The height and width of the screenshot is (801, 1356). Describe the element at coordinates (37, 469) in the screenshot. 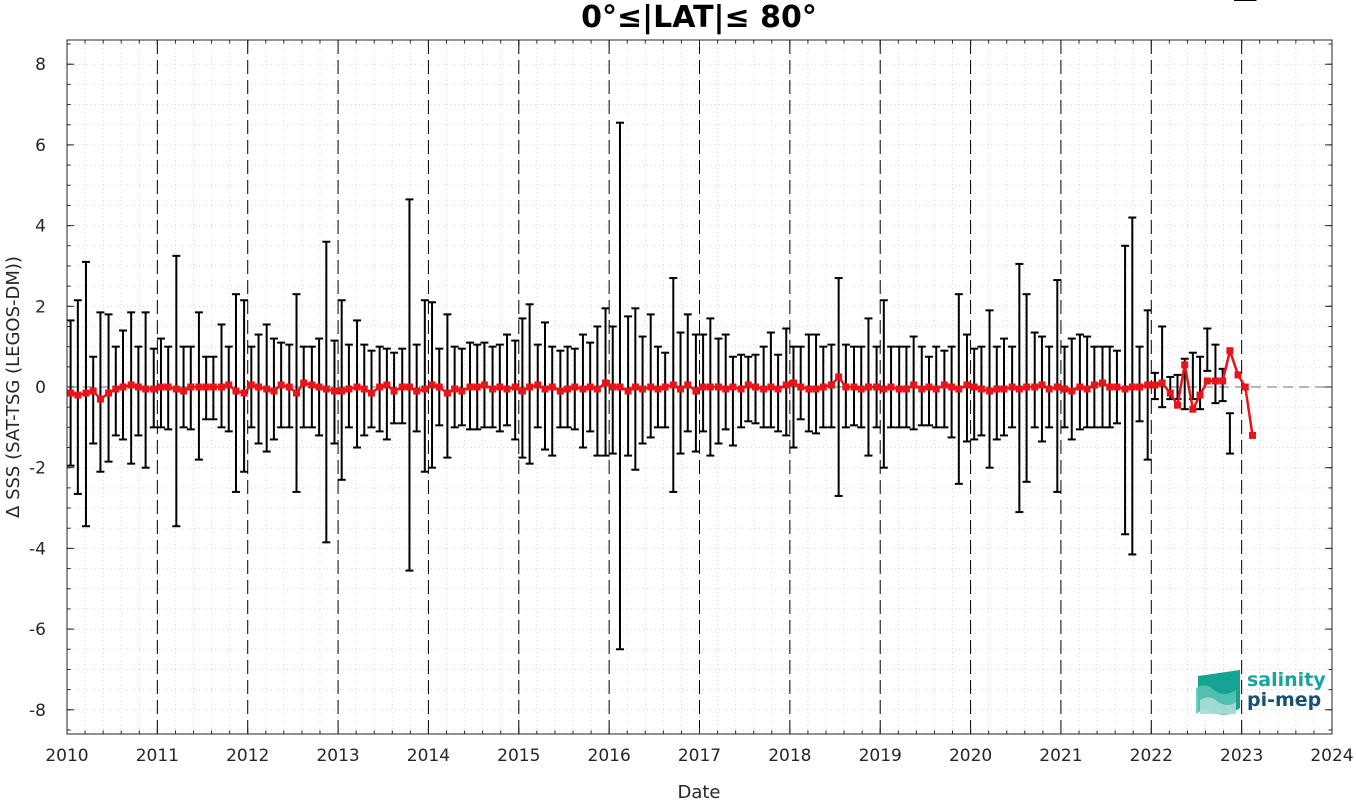

I see `y-tick-label: -2` at that location.